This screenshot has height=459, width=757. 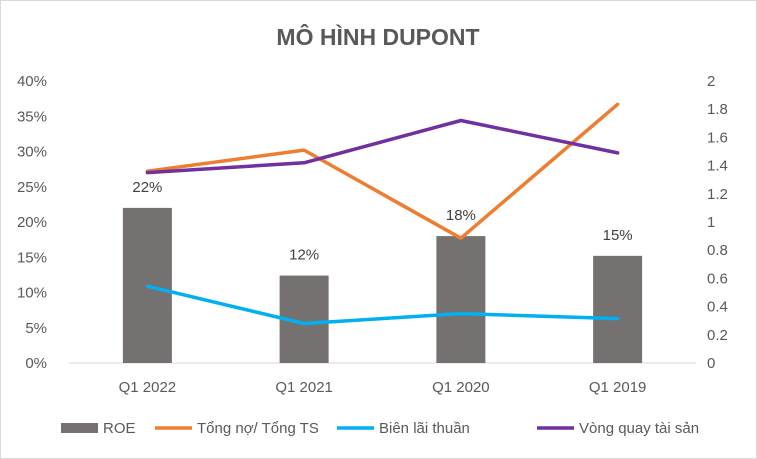 What do you see at coordinates (461, 387) in the screenshot?
I see `category-label: Q1 2020` at bounding box center [461, 387].